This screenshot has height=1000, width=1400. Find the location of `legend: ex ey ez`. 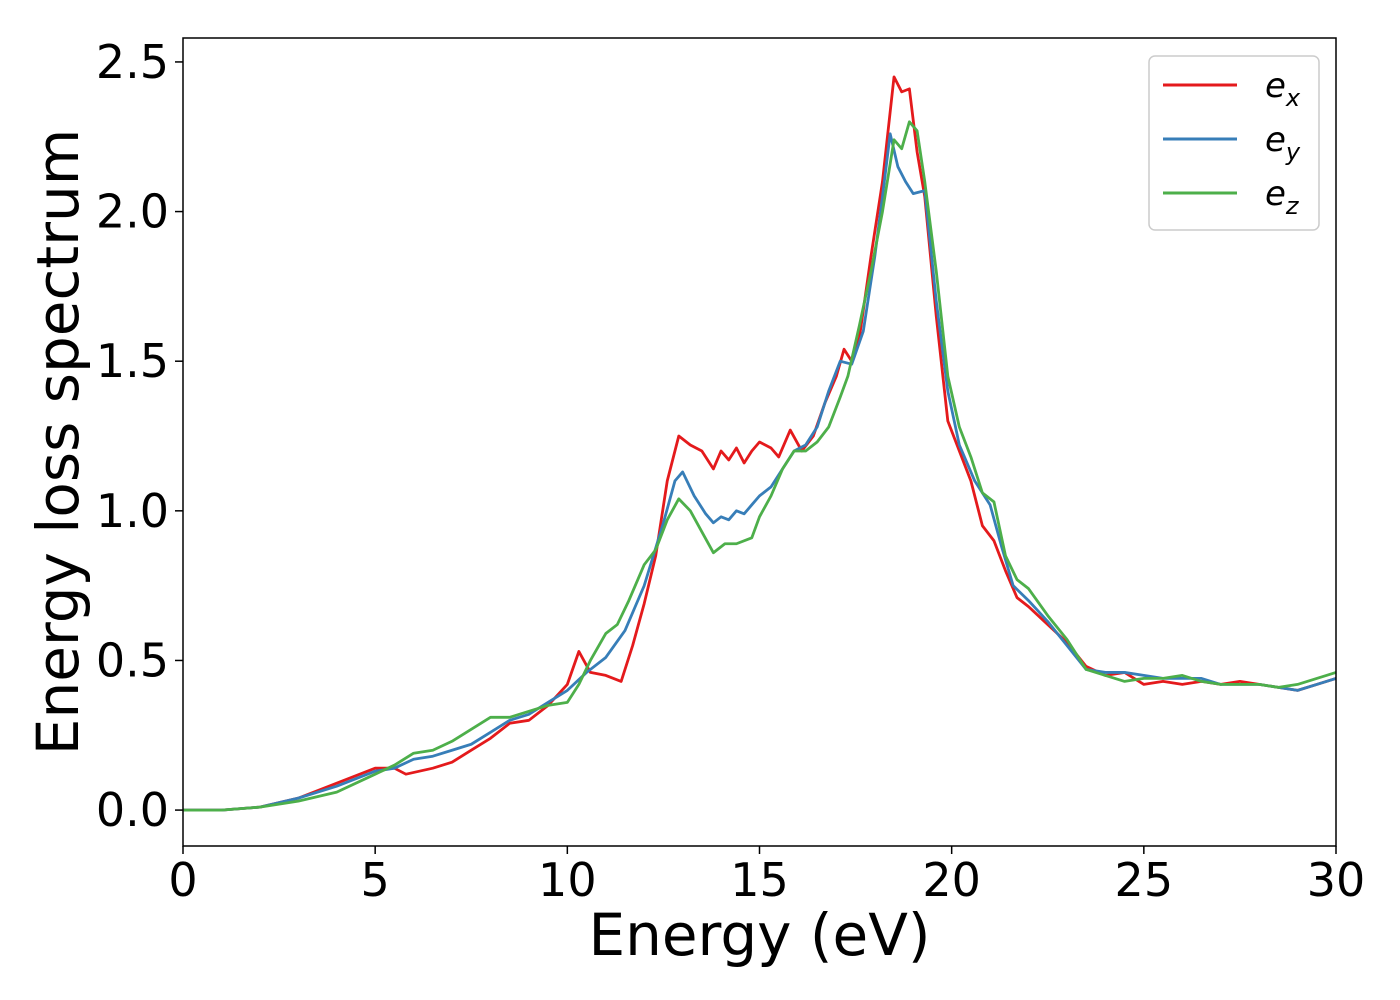

legend: ex ey ez is located at coordinates (1234, 143).